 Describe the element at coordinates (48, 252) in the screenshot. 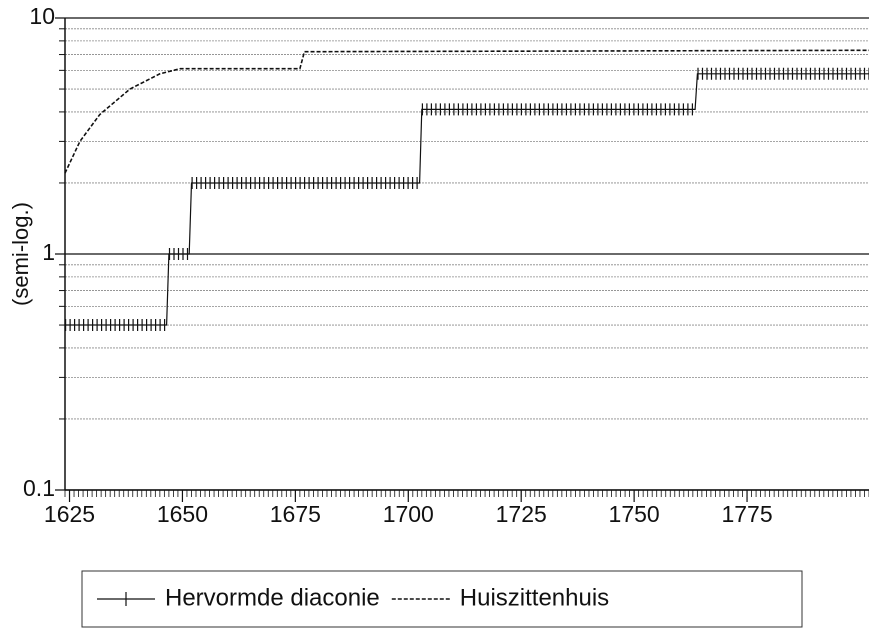

I see `y-tick-label: 1` at that location.